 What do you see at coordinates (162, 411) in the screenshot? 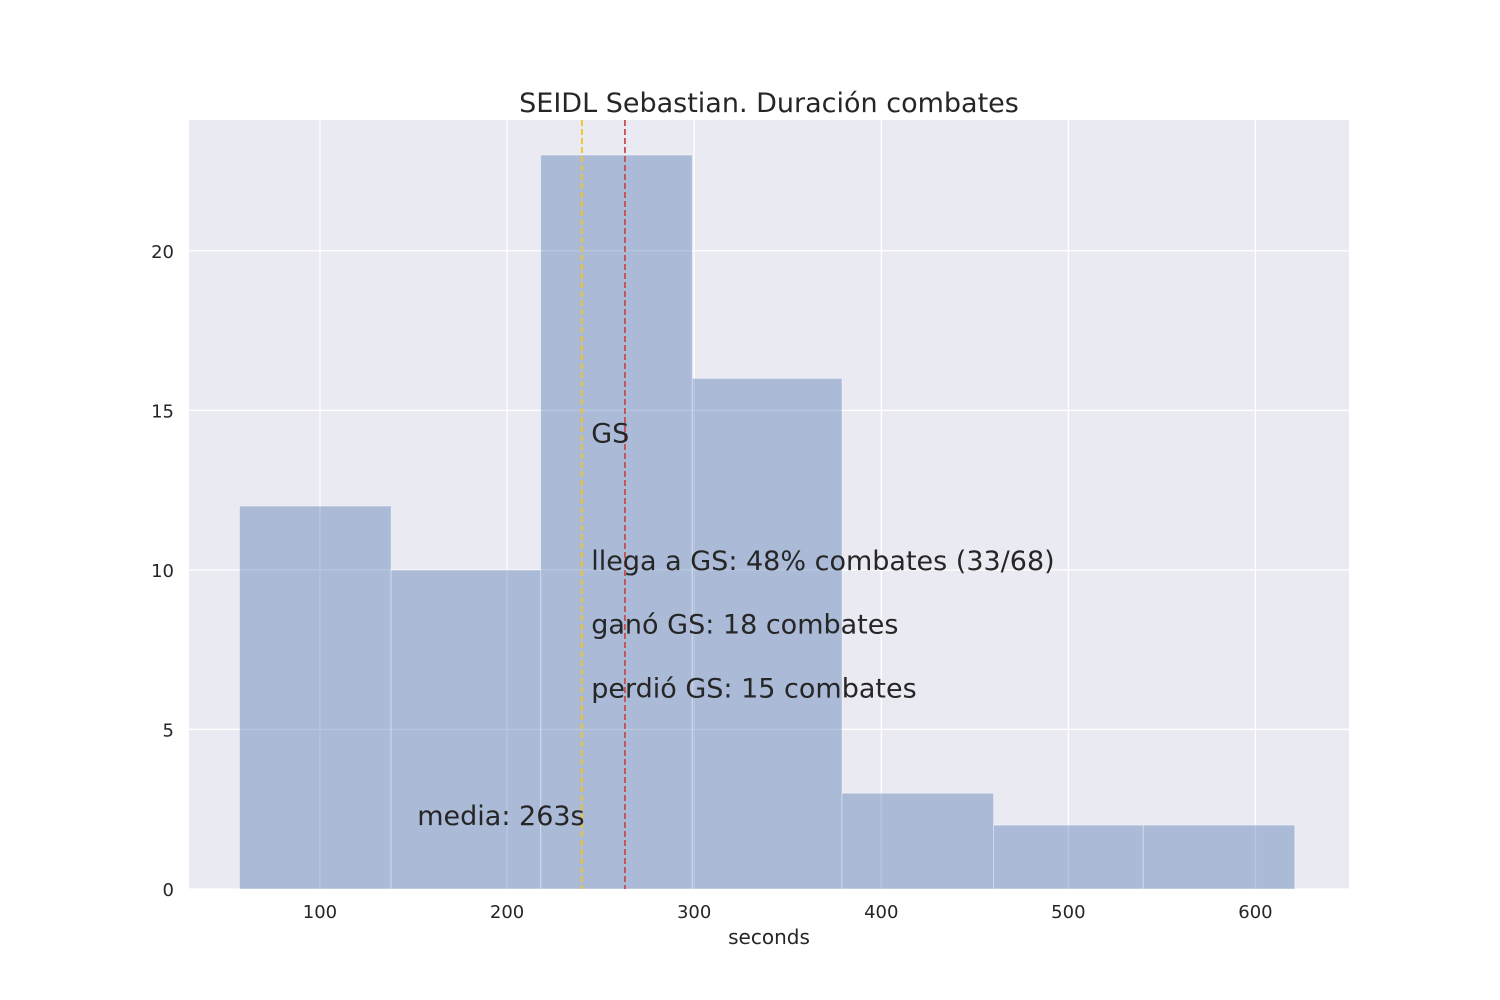
I see `y-tick-label: 15` at bounding box center [162, 411].